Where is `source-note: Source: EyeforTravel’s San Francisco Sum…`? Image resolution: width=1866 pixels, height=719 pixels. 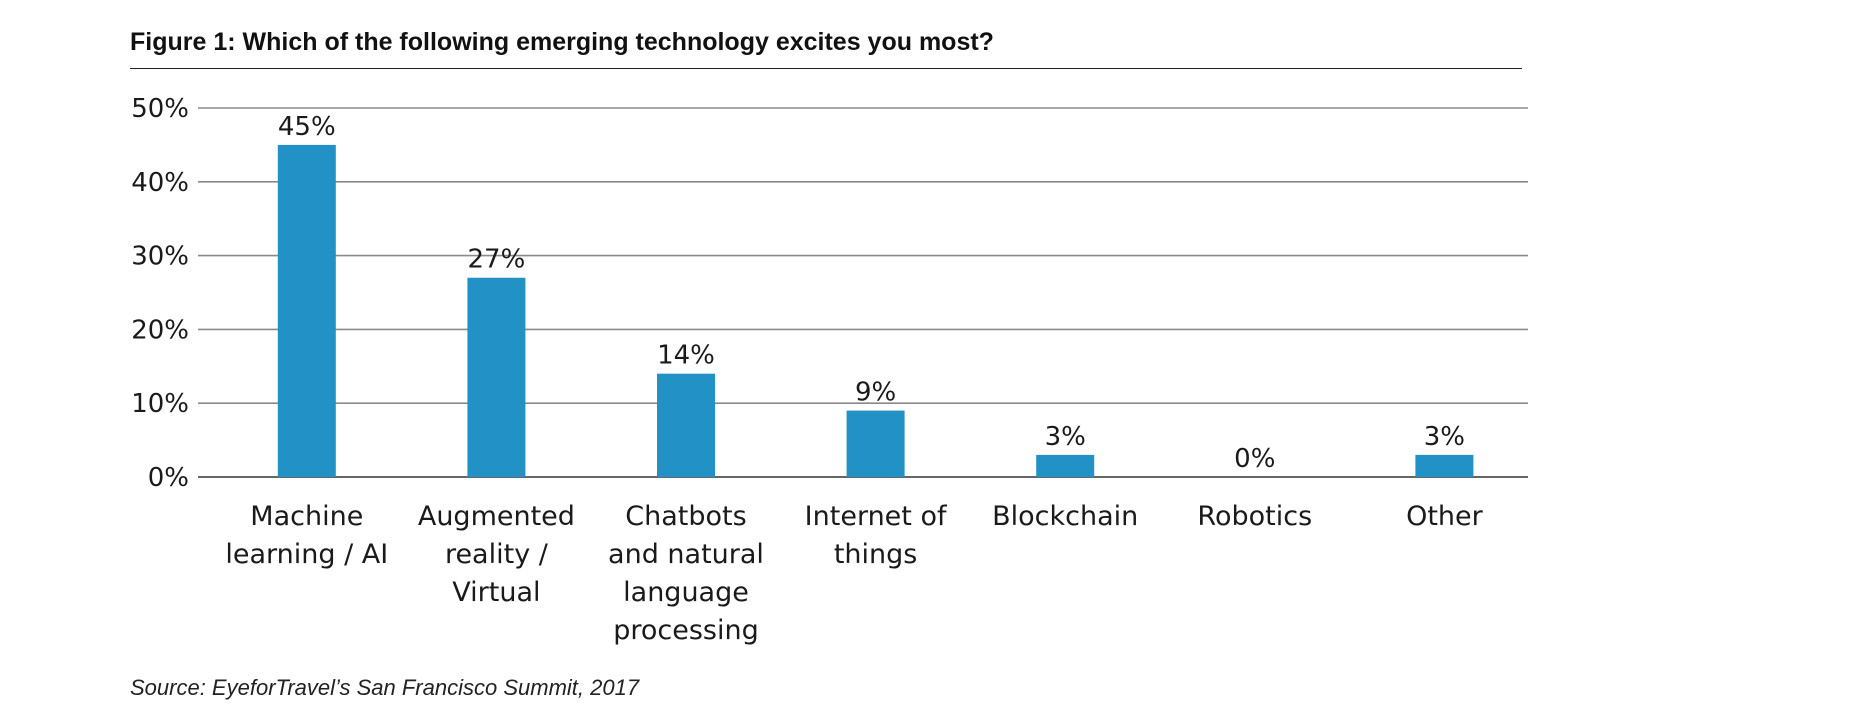
source-note: Source: EyeforTravel’s San Francisco Sum… is located at coordinates (385, 687).